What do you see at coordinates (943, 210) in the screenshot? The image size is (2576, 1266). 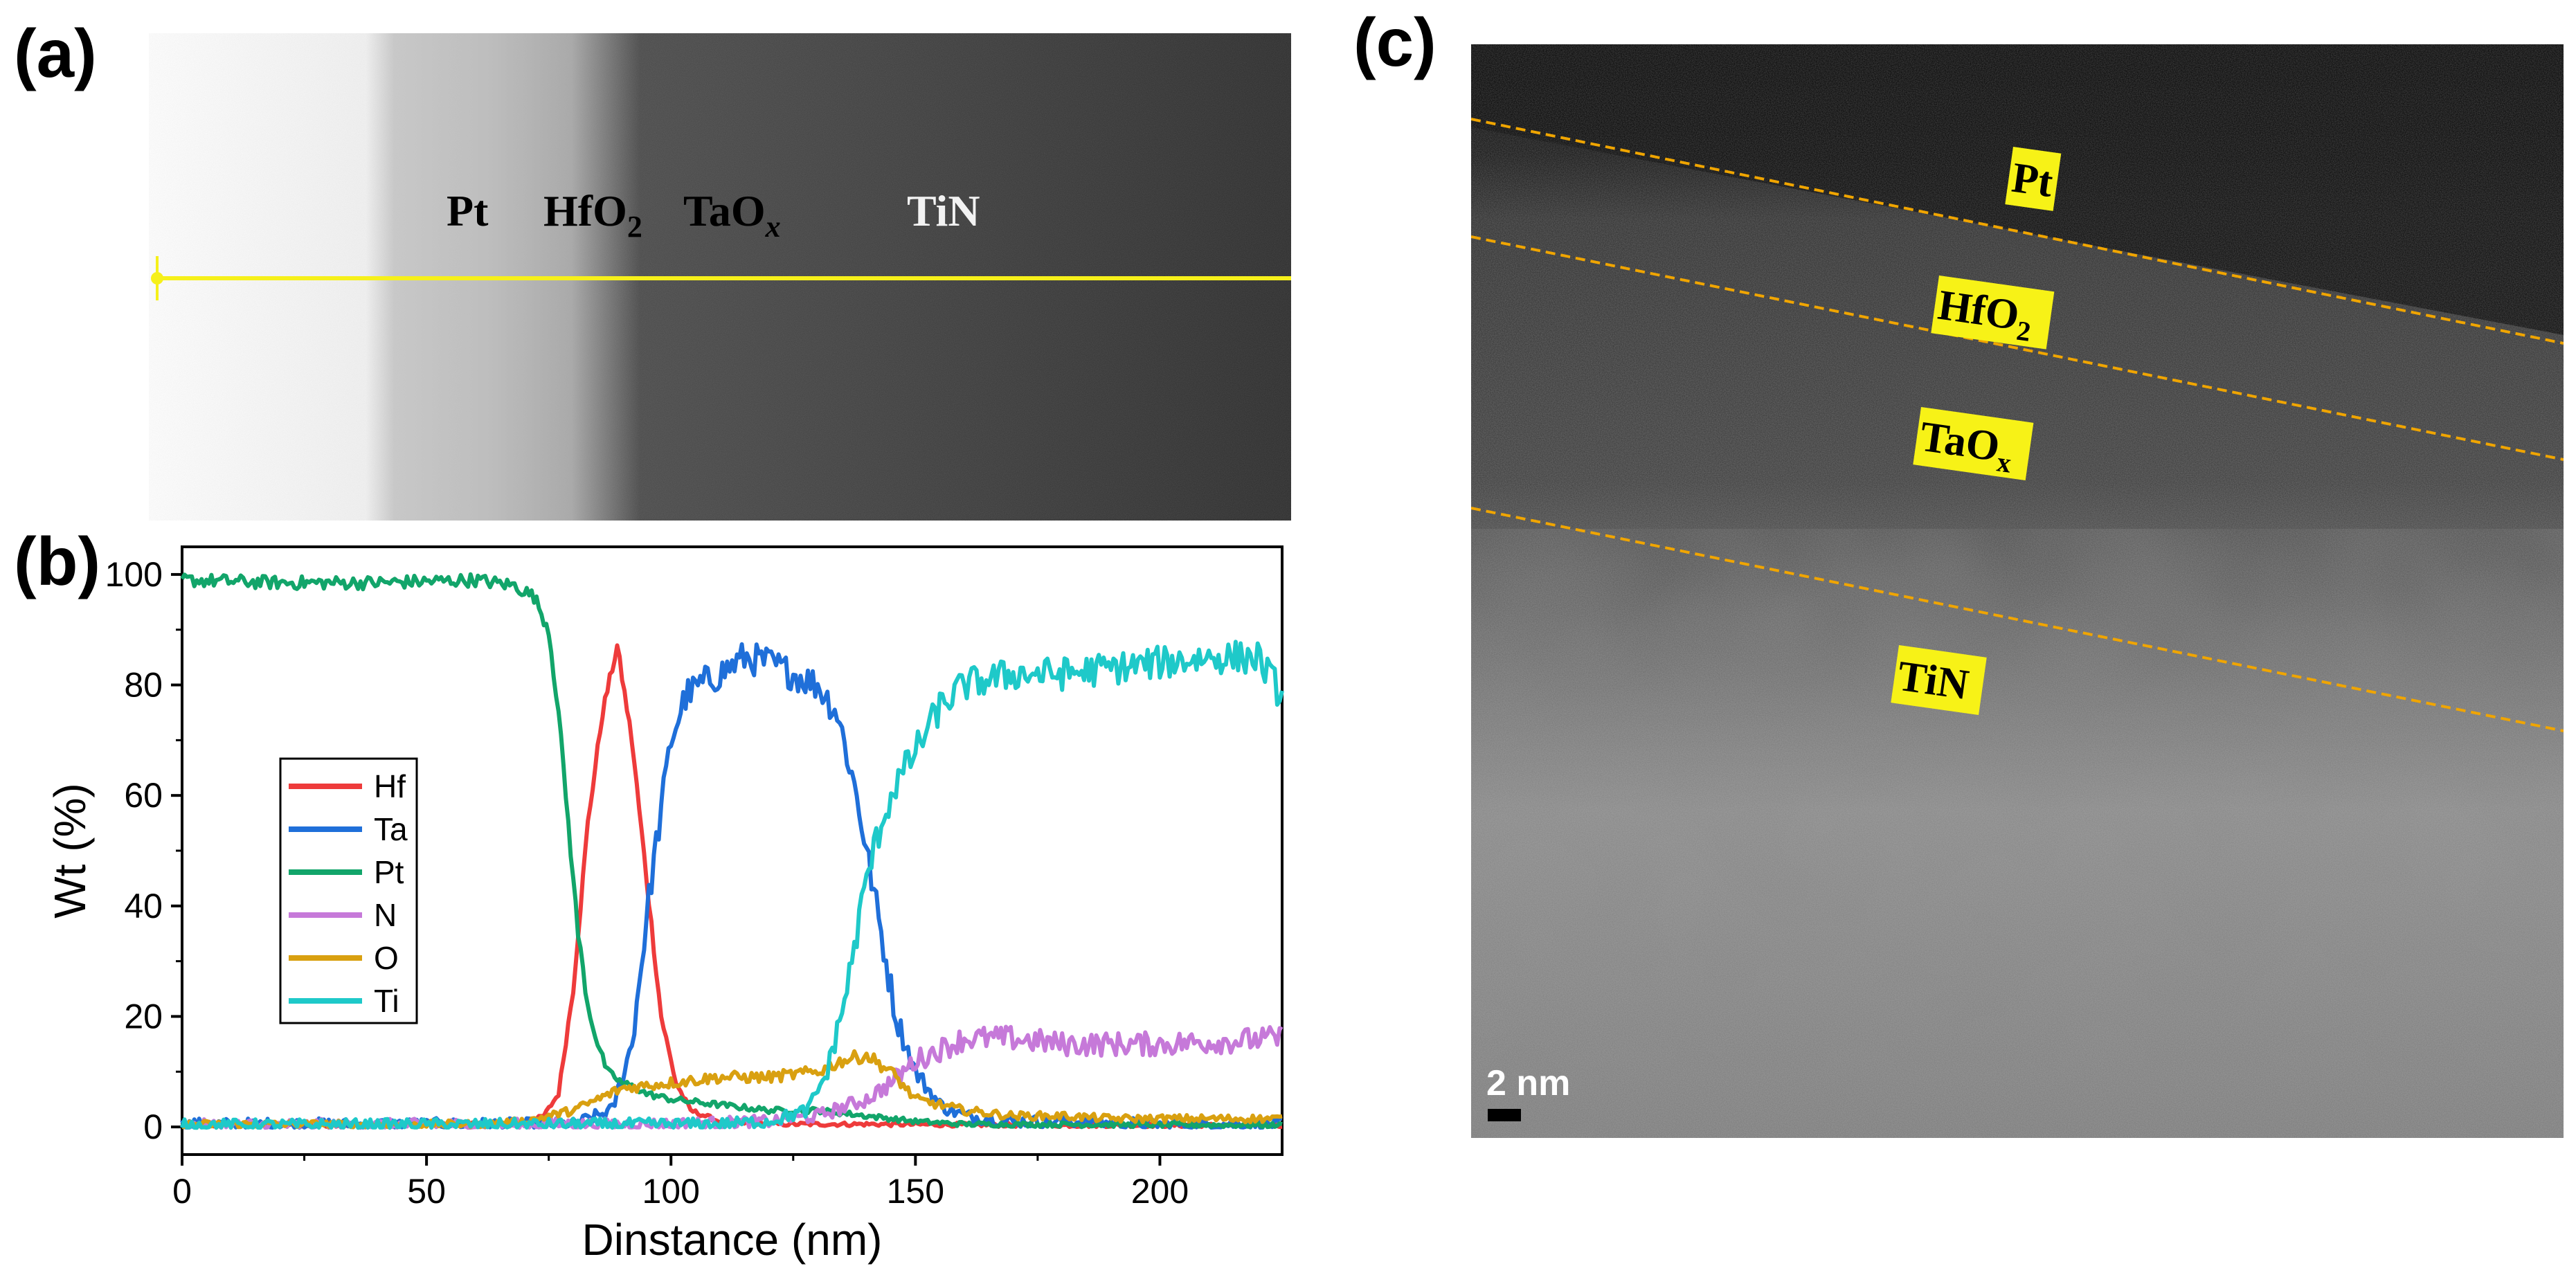 I see `layer-label-tin: TiN` at bounding box center [943, 210].